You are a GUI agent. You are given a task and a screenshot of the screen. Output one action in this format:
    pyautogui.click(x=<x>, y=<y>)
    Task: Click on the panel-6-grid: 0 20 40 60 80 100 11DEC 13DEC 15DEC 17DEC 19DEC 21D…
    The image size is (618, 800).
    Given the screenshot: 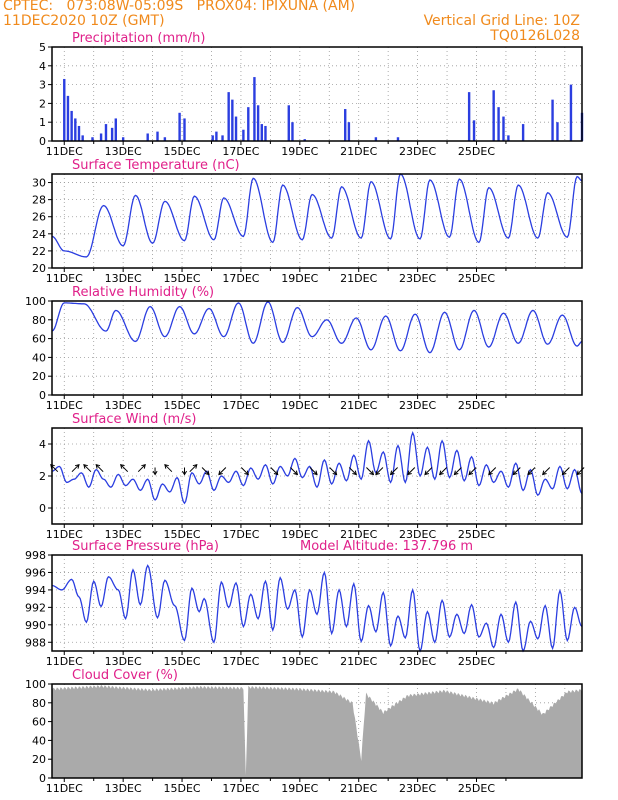 What is the action you would take?
    pyautogui.click(x=303, y=736)
    